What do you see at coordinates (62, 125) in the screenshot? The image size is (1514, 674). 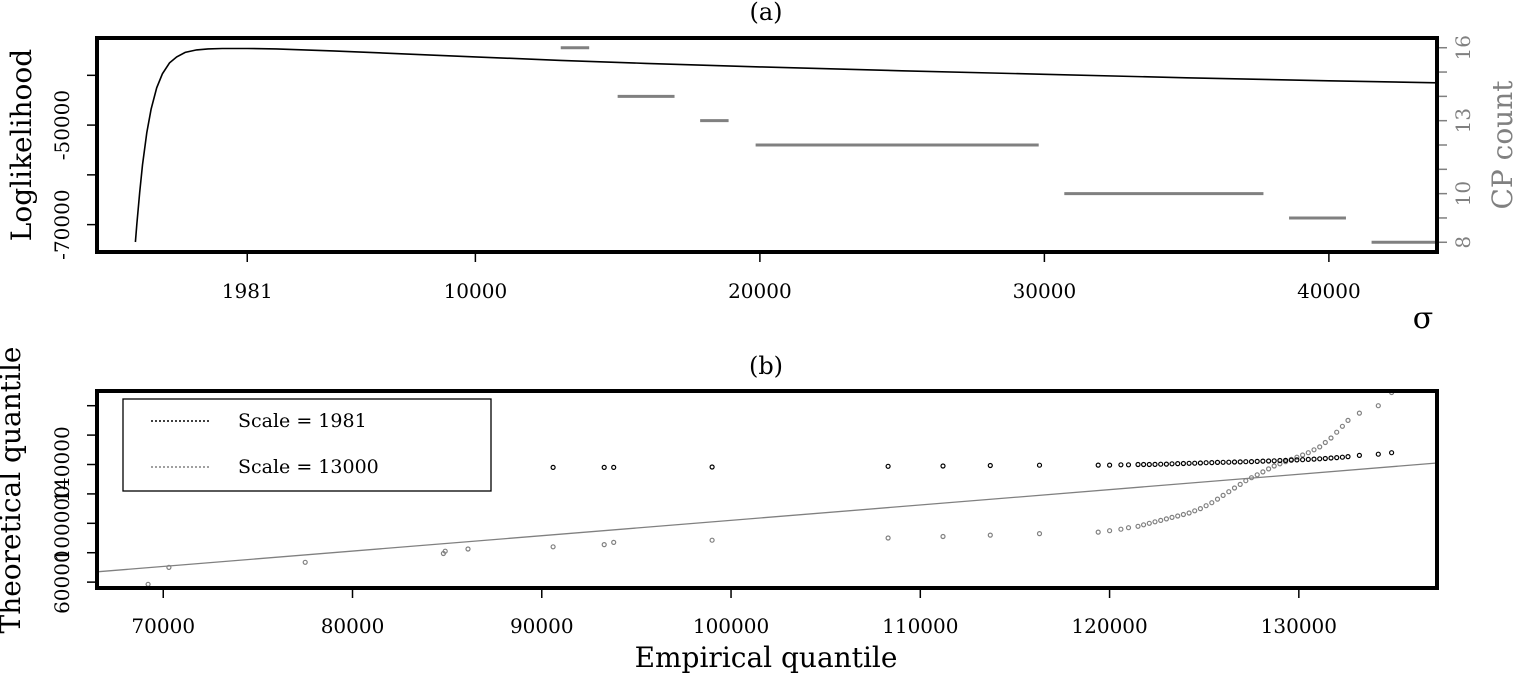 I see `y-tick-label: -50000` at bounding box center [62, 125].